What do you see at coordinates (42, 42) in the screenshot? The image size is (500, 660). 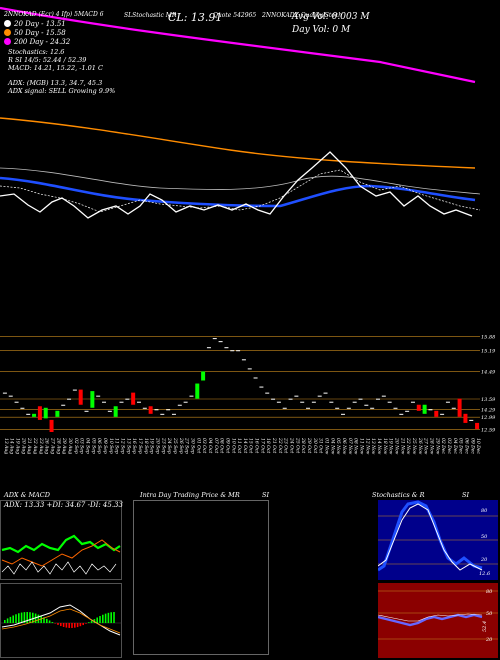 I see `legend-ma200-label: 200 Day - 24.32` at bounding box center [42, 42].